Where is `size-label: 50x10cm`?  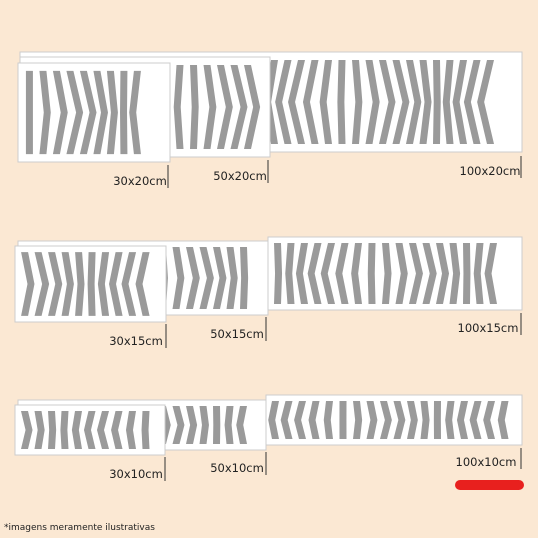 size-label: 50x10cm is located at coordinates (237, 468).